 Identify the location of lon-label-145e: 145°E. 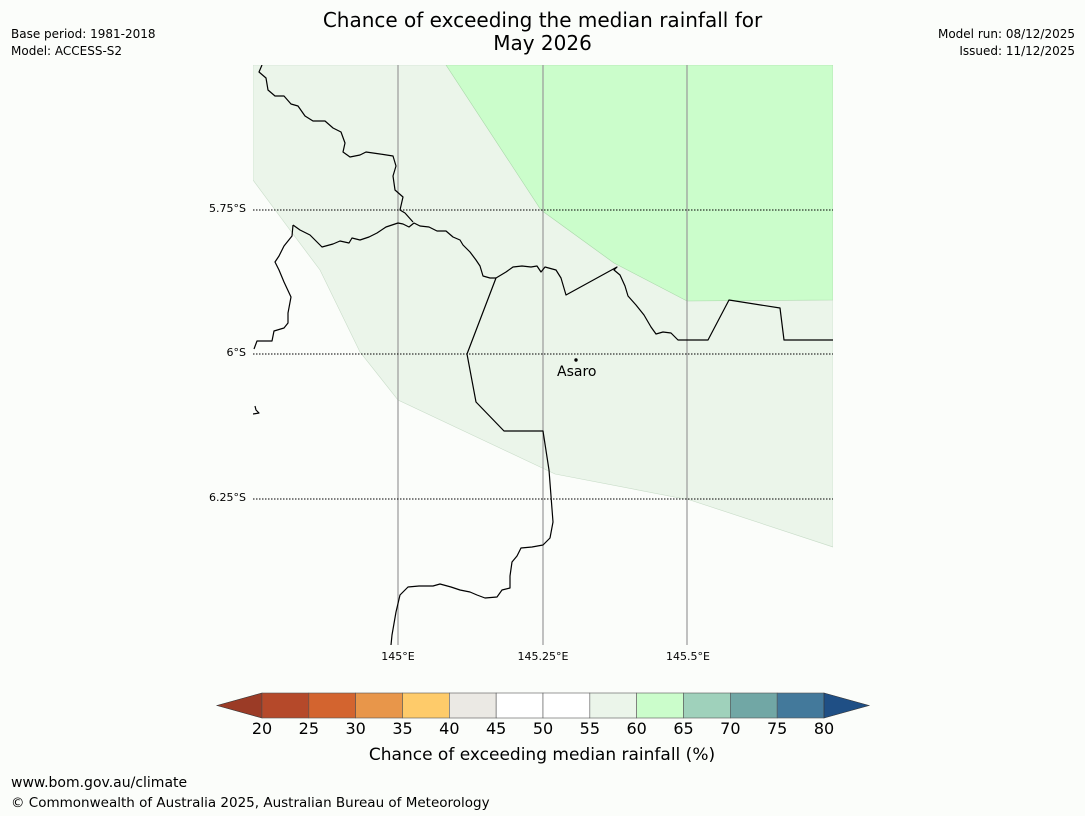
(398, 656).